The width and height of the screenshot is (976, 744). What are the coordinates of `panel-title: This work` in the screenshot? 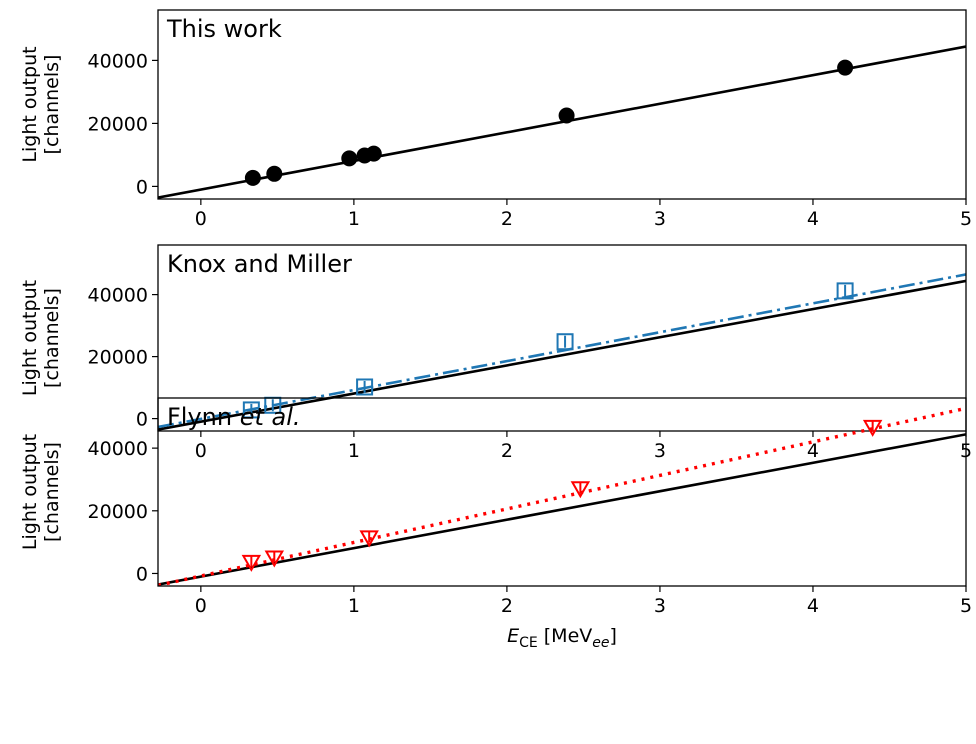 It's located at (224, 29).